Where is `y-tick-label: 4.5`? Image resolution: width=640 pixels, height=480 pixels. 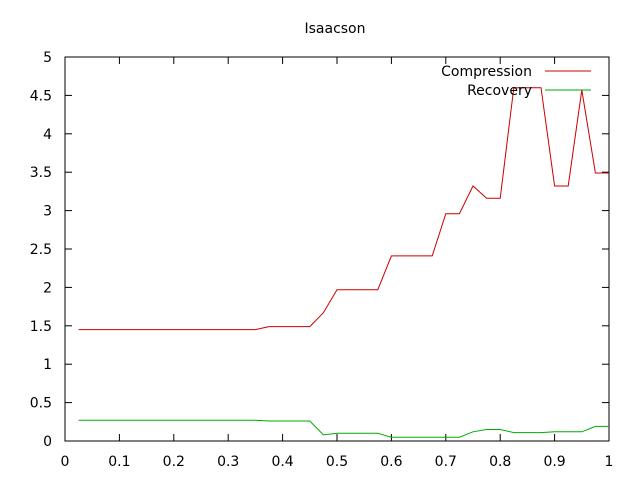
y-tick-label: 4.5 is located at coordinates (41, 96).